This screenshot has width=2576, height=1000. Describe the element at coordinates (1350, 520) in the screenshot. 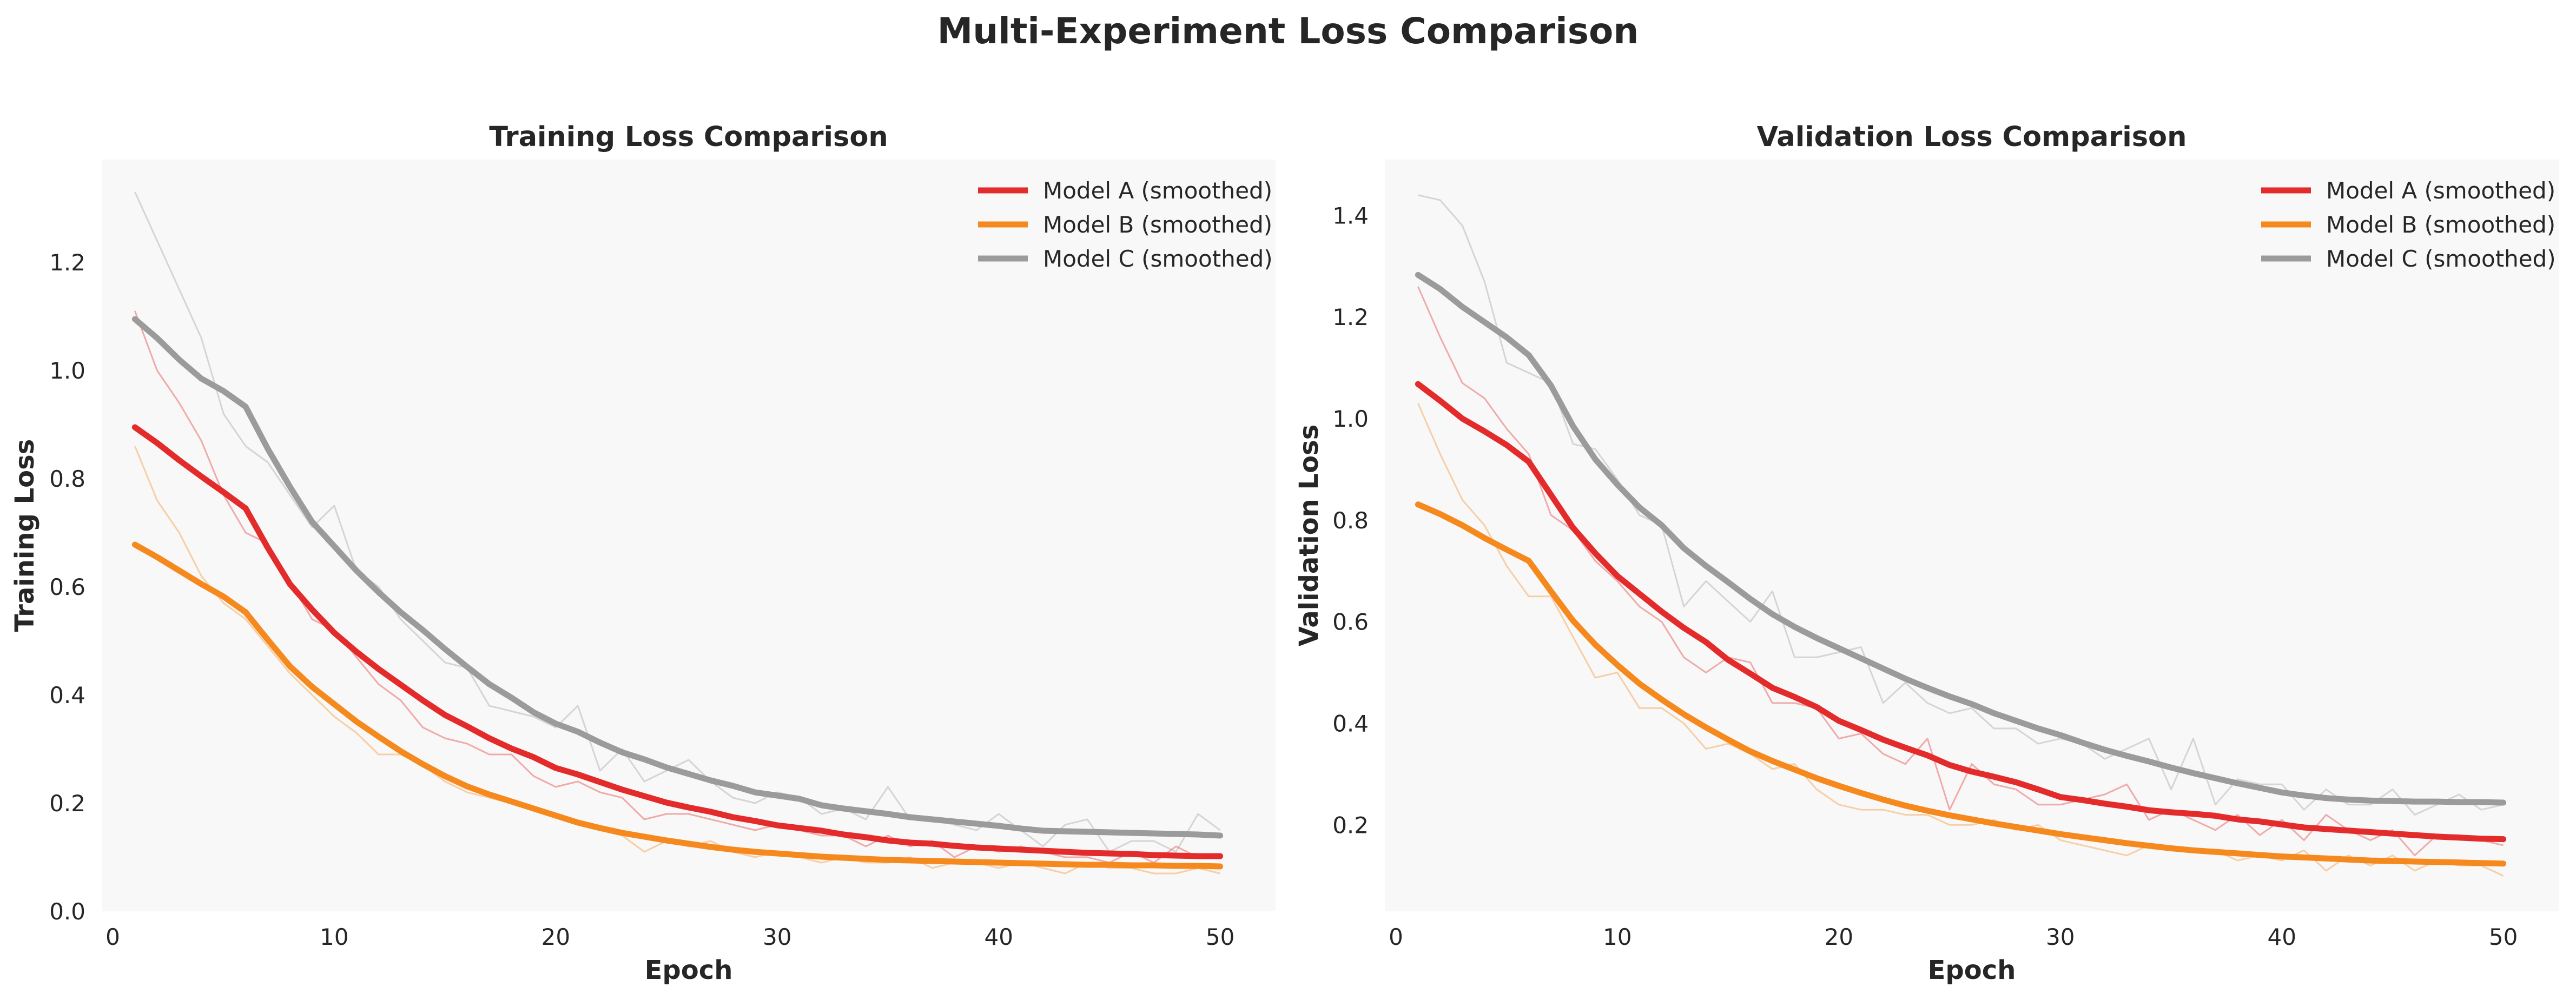

I see `validation-y-tick-label: 0.8` at that location.